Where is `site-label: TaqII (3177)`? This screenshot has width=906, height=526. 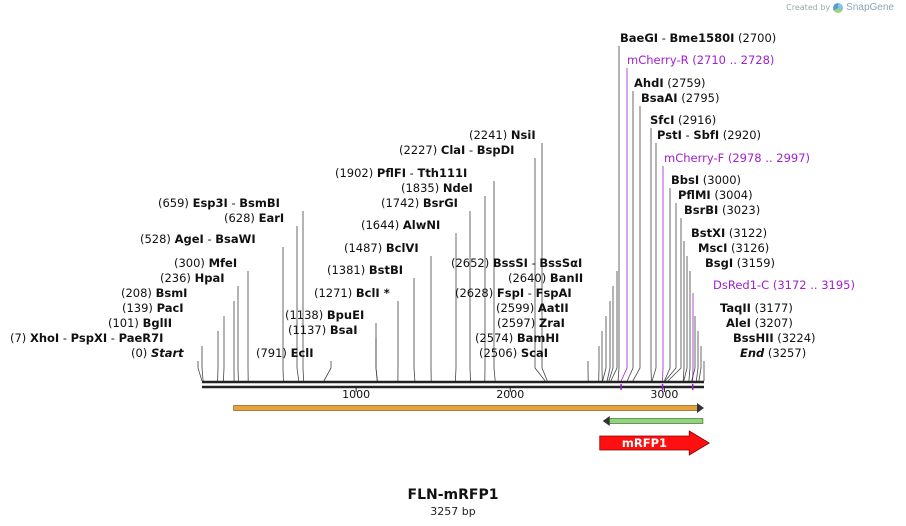
site-label: TaqII (3177) is located at coordinates (756, 308).